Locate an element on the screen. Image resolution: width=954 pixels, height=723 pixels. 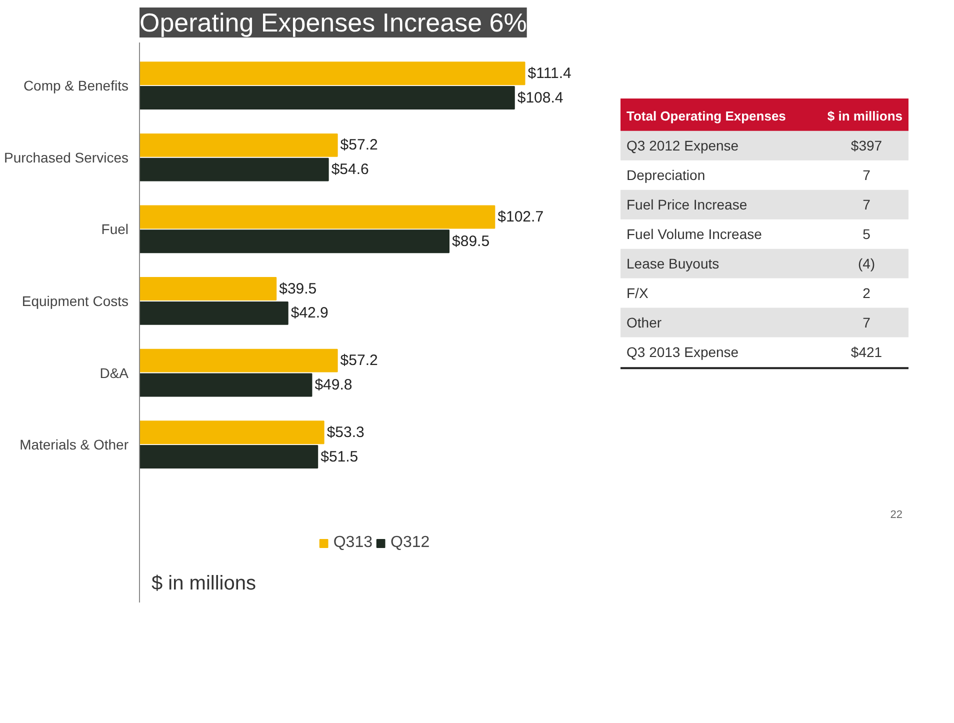
category-label: F/X is located at coordinates (637, 293).